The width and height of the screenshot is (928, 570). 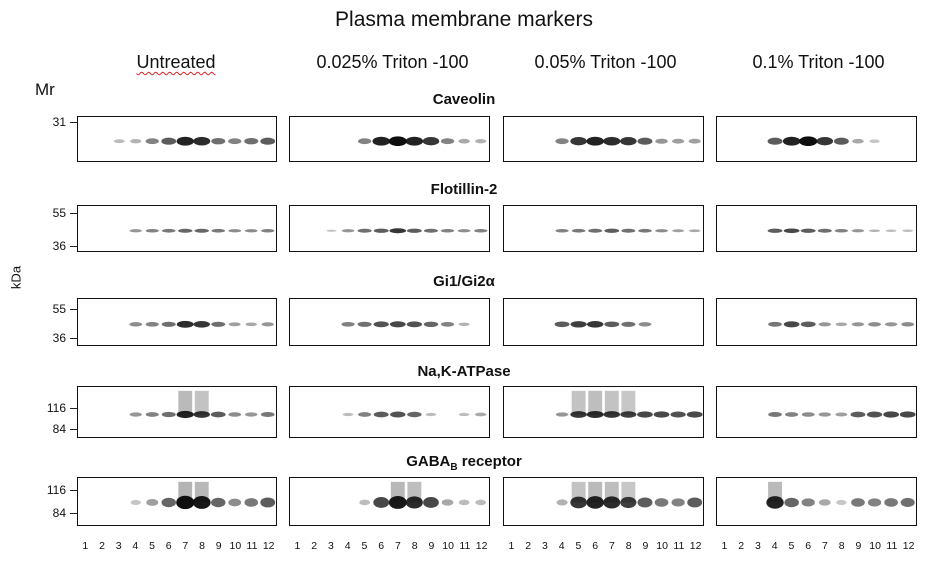 I want to click on figure-title: Plasma membrane markers, so click(x=464, y=19).